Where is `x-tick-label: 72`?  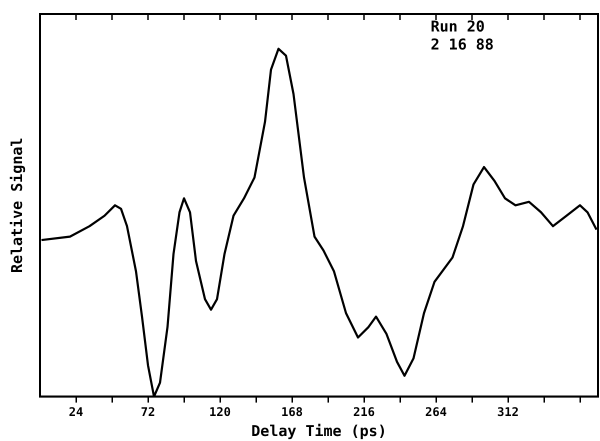
x-tick-label: 72 is located at coordinates (148, 411).